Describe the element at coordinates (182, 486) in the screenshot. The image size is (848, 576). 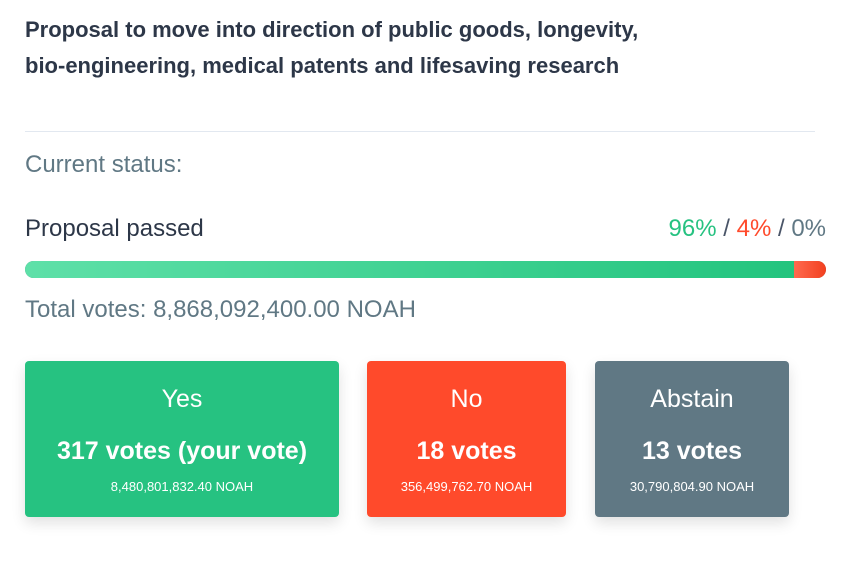
I see `yes-vote-amount: 8,480,801,832.40 NOAH` at that location.